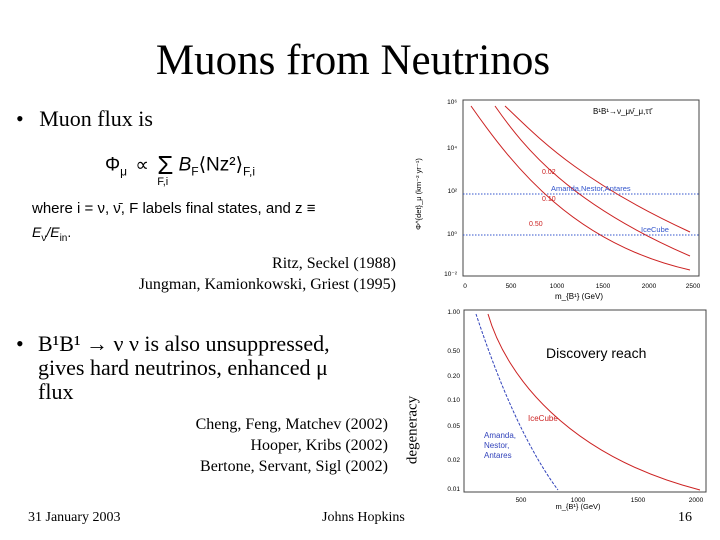 The width and height of the screenshot is (720, 540). What do you see at coordinates (465, 286) in the screenshot?
I see `x-tick: 0` at bounding box center [465, 286].